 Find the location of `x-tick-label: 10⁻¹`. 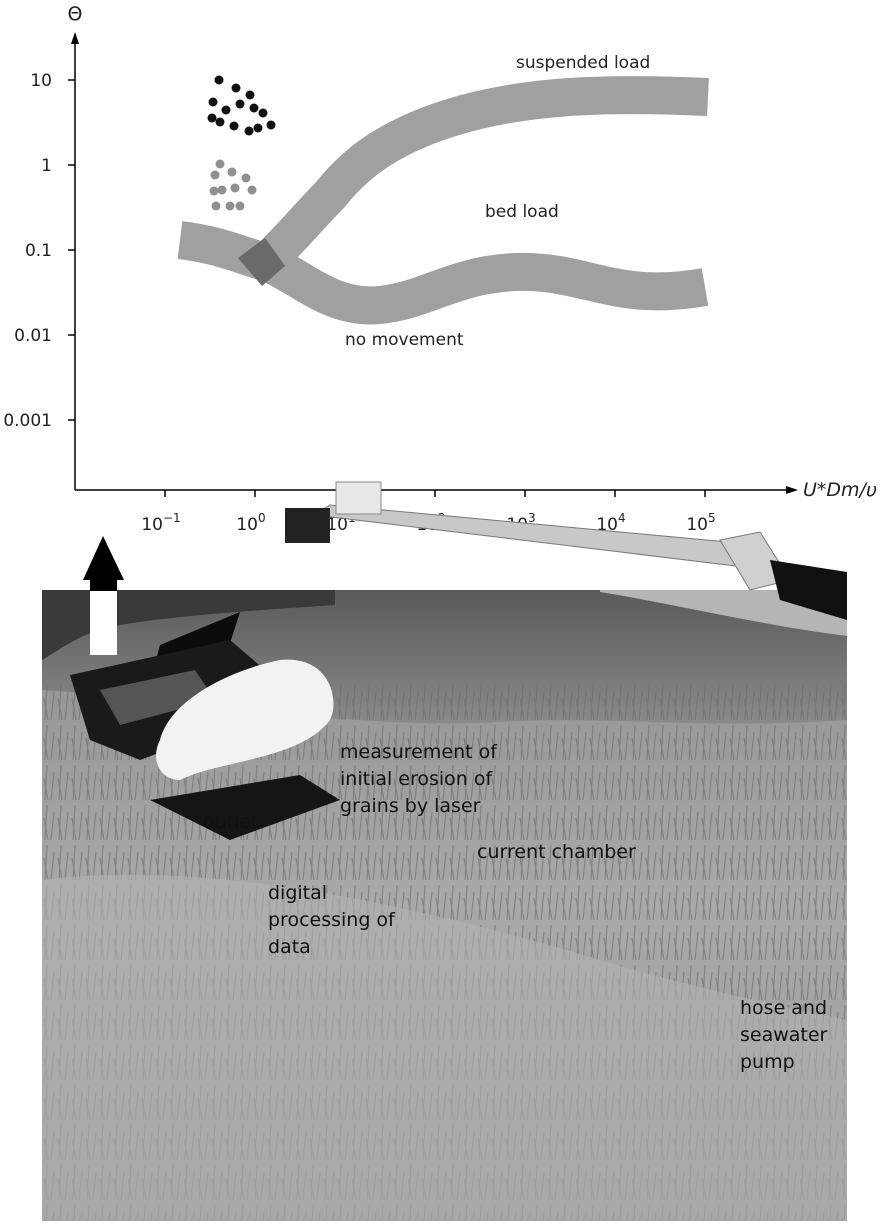

x-tick-label: 10⁻¹ is located at coordinates (160, 523).